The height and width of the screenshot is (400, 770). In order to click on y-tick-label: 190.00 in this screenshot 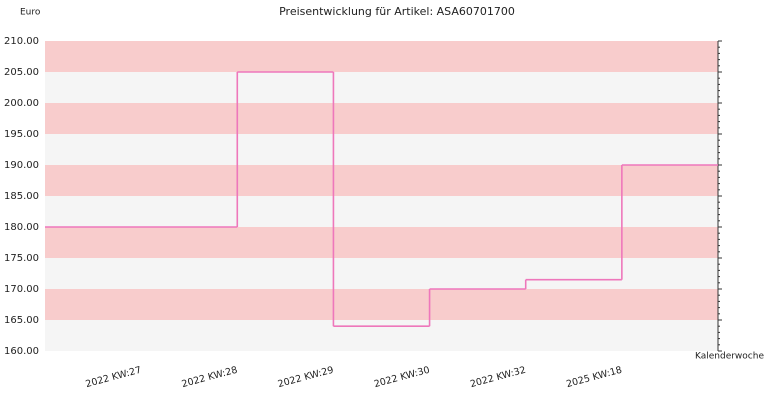, I will do `click(21, 165)`.